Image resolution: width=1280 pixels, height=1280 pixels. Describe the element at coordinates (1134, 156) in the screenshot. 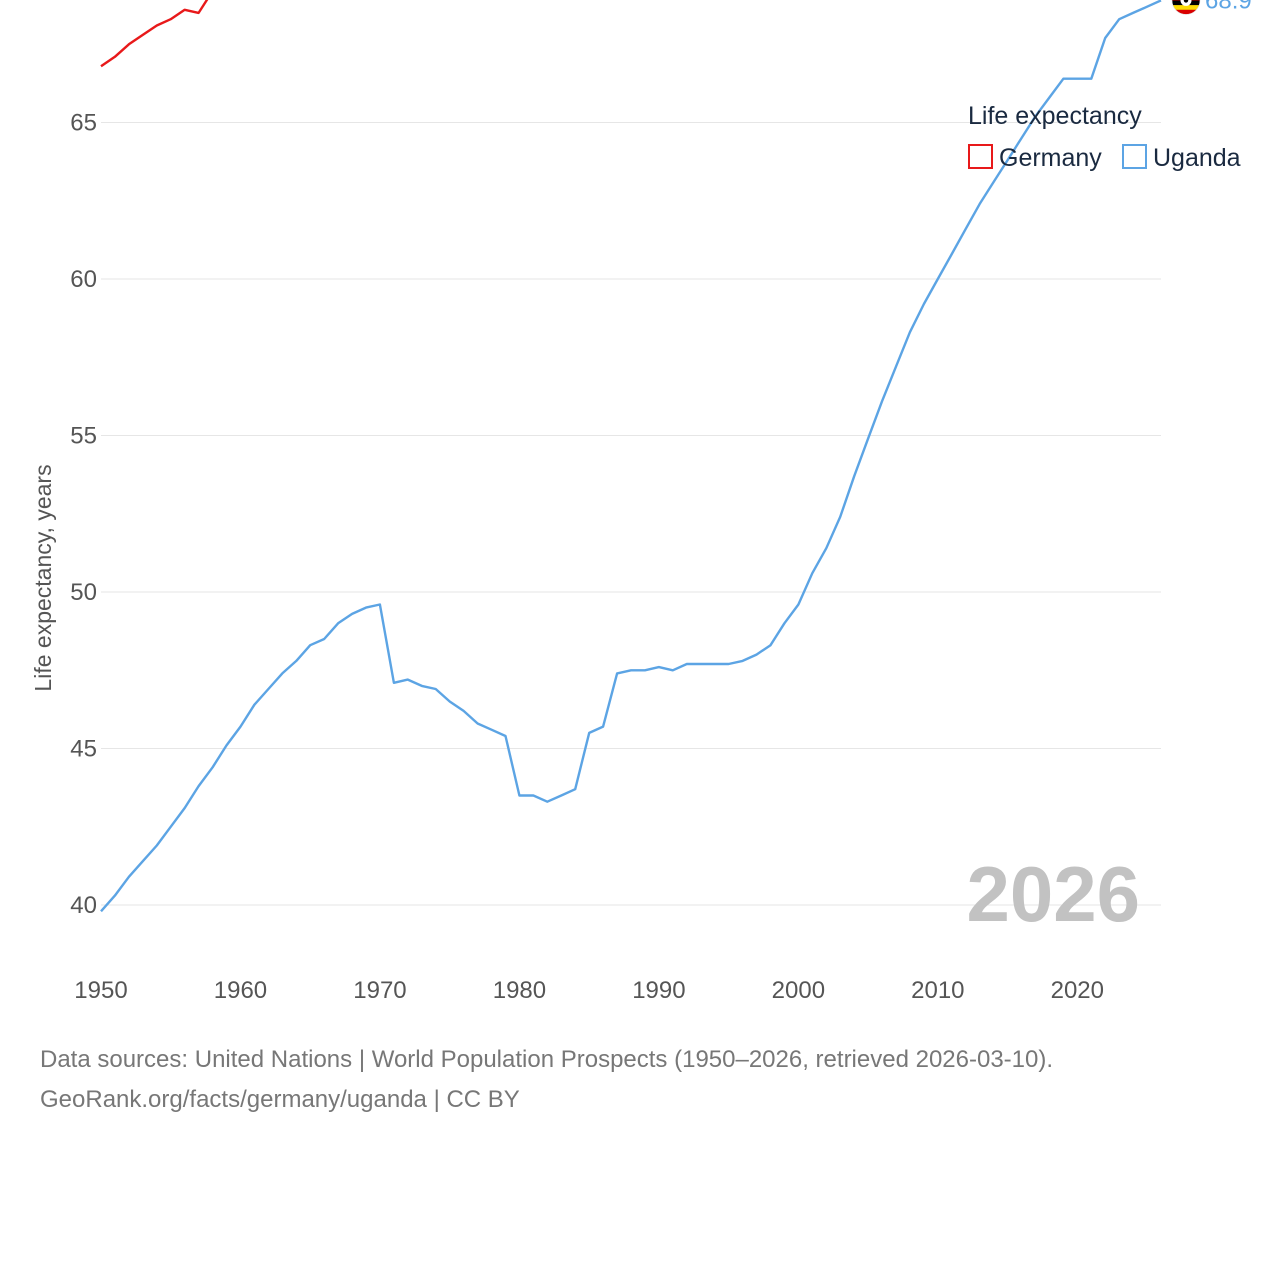

I see `legend-swatch-uganda` at that location.